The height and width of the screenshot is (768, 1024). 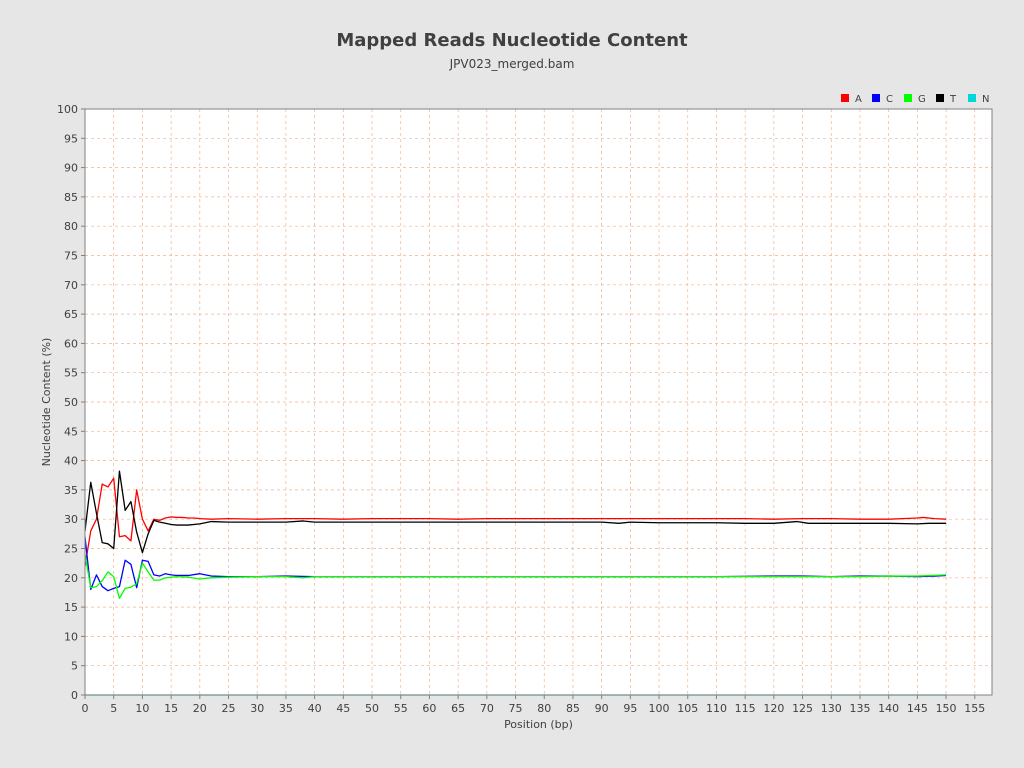 I want to click on x-tick-label: 70, so click(x=487, y=708).